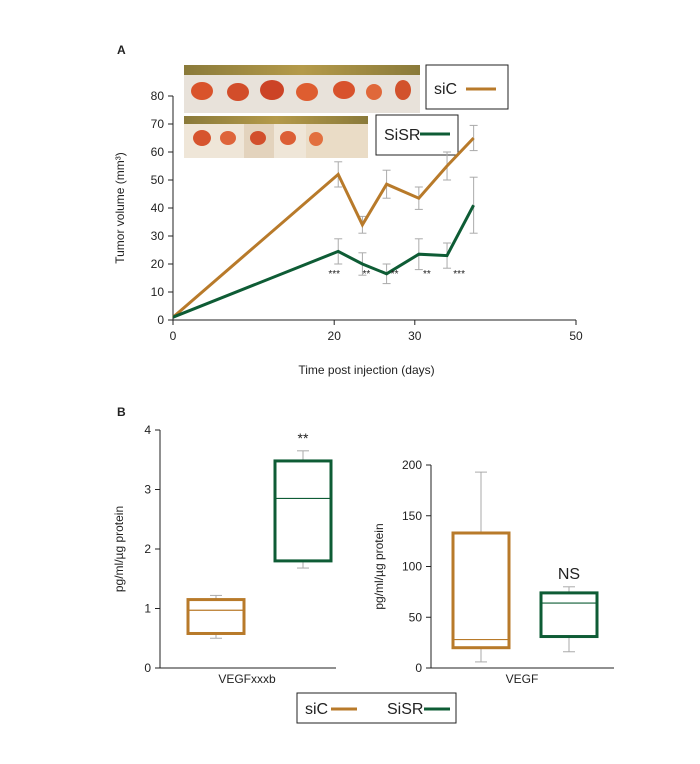 The height and width of the screenshot is (764, 700). Describe the element at coordinates (335, 336) in the screenshot. I see `panel-a-x-tick-label: 20` at that location.